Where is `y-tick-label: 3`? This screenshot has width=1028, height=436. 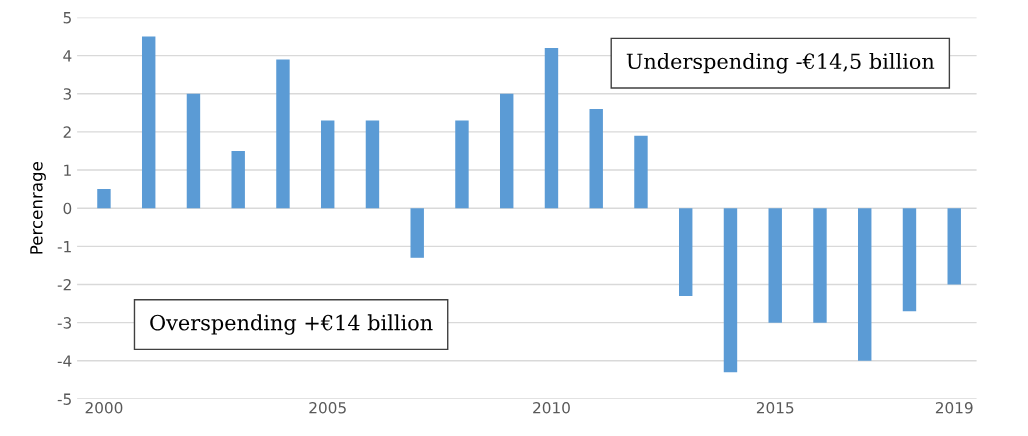
y-tick-label: 3 is located at coordinates (67, 94).